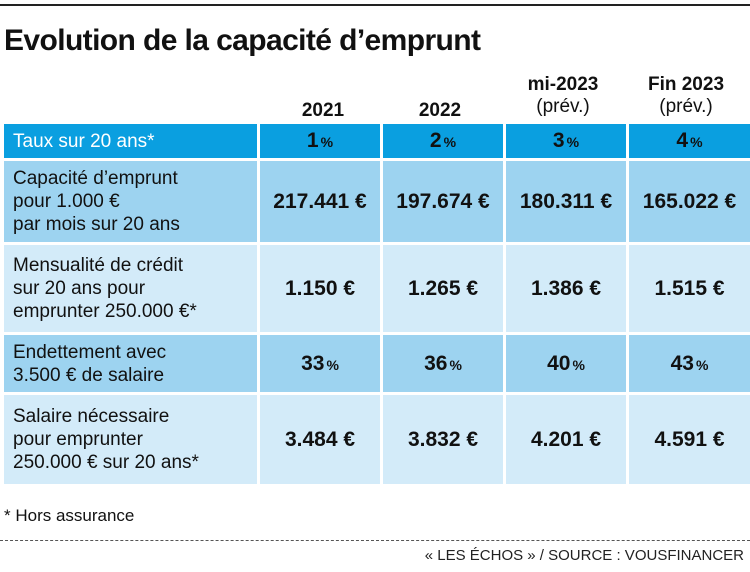  What do you see at coordinates (321, 290) in the screenshot?
I see `value-cell: 1.150 €` at bounding box center [321, 290].